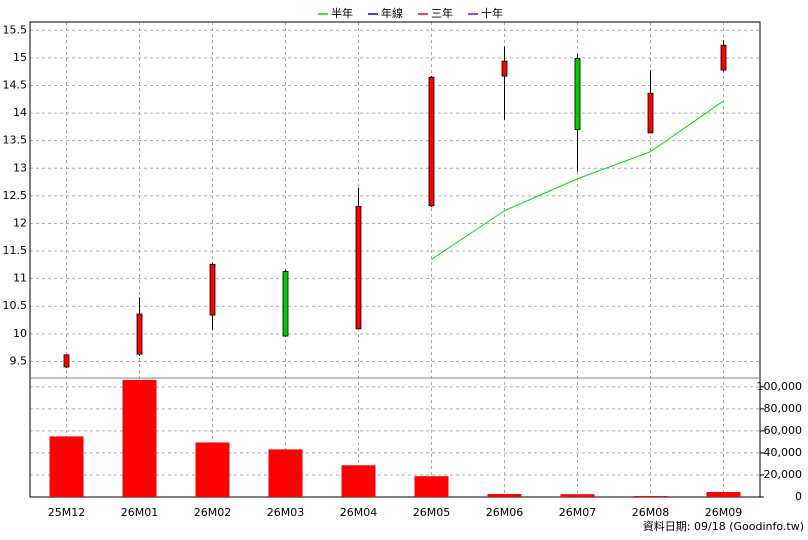 This screenshot has width=808, height=540. Describe the element at coordinates (15, 305) in the screenshot. I see `y-tick-label: 10.5` at that location.